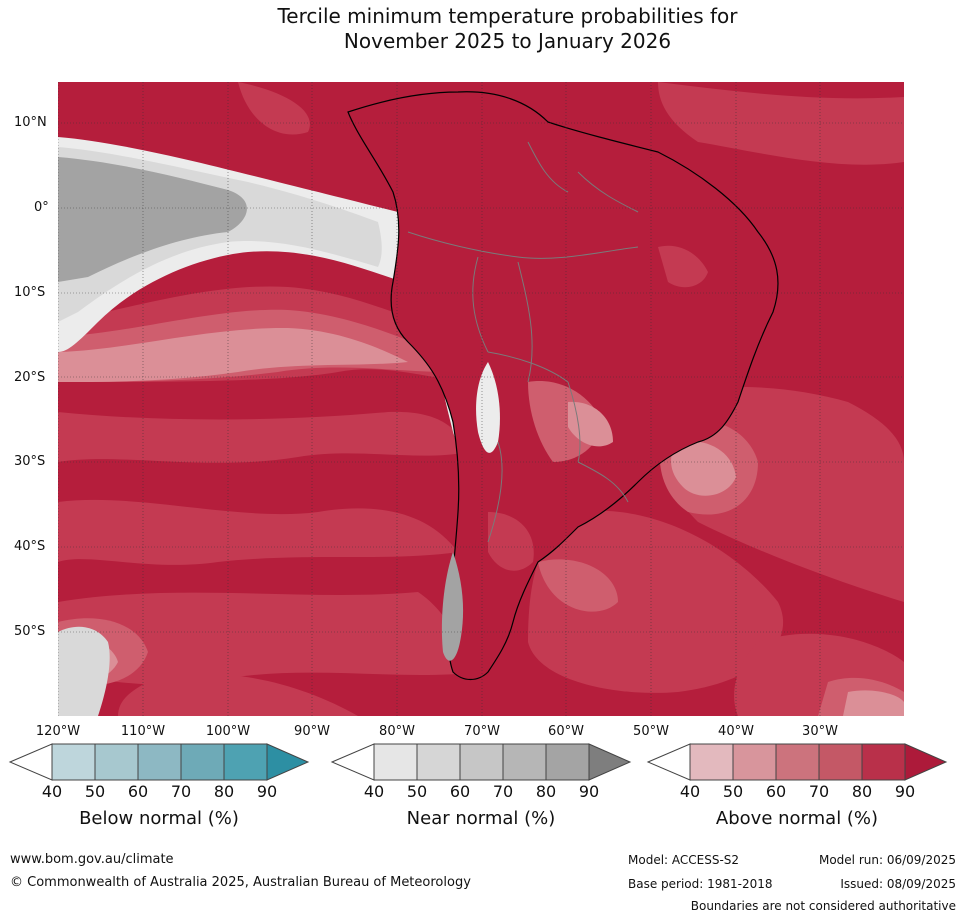 The image size is (965, 919). What do you see at coordinates (143, 731) in the screenshot?
I see `lon-label-110w: 110°W` at bounding box center [143, 731].